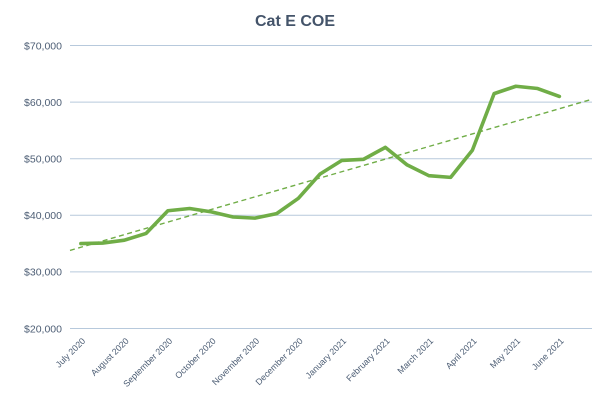 This screenshot has height=400, width=600. I want to click on y-tick-label: $20,000, so click(43, 329).